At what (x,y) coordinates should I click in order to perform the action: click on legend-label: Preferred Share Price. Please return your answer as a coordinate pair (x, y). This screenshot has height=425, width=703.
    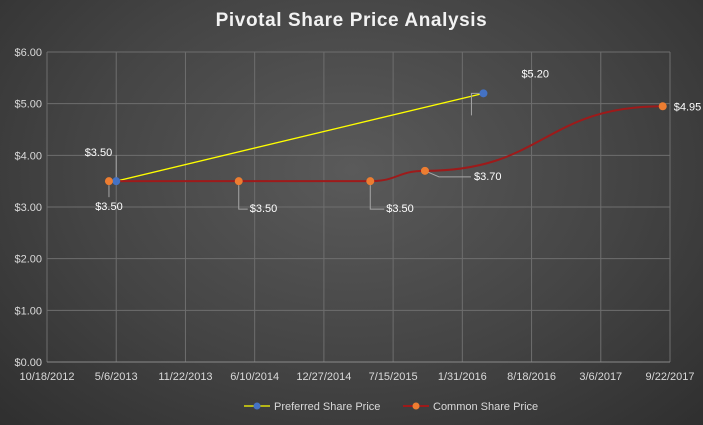
    Looking at the image, I should click on (327, 407).